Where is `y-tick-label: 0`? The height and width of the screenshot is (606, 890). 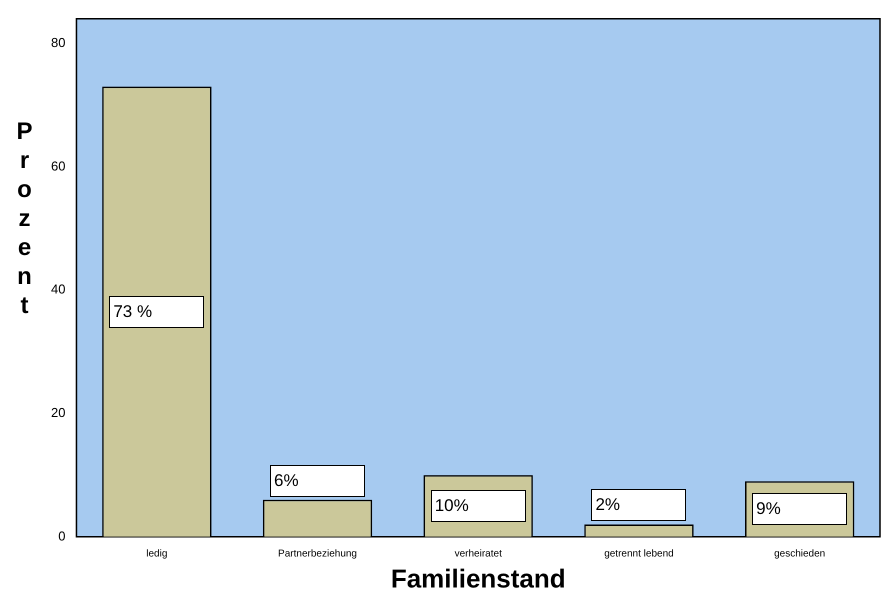 y-tick-label: 0 is located at coordinates (62, 536).